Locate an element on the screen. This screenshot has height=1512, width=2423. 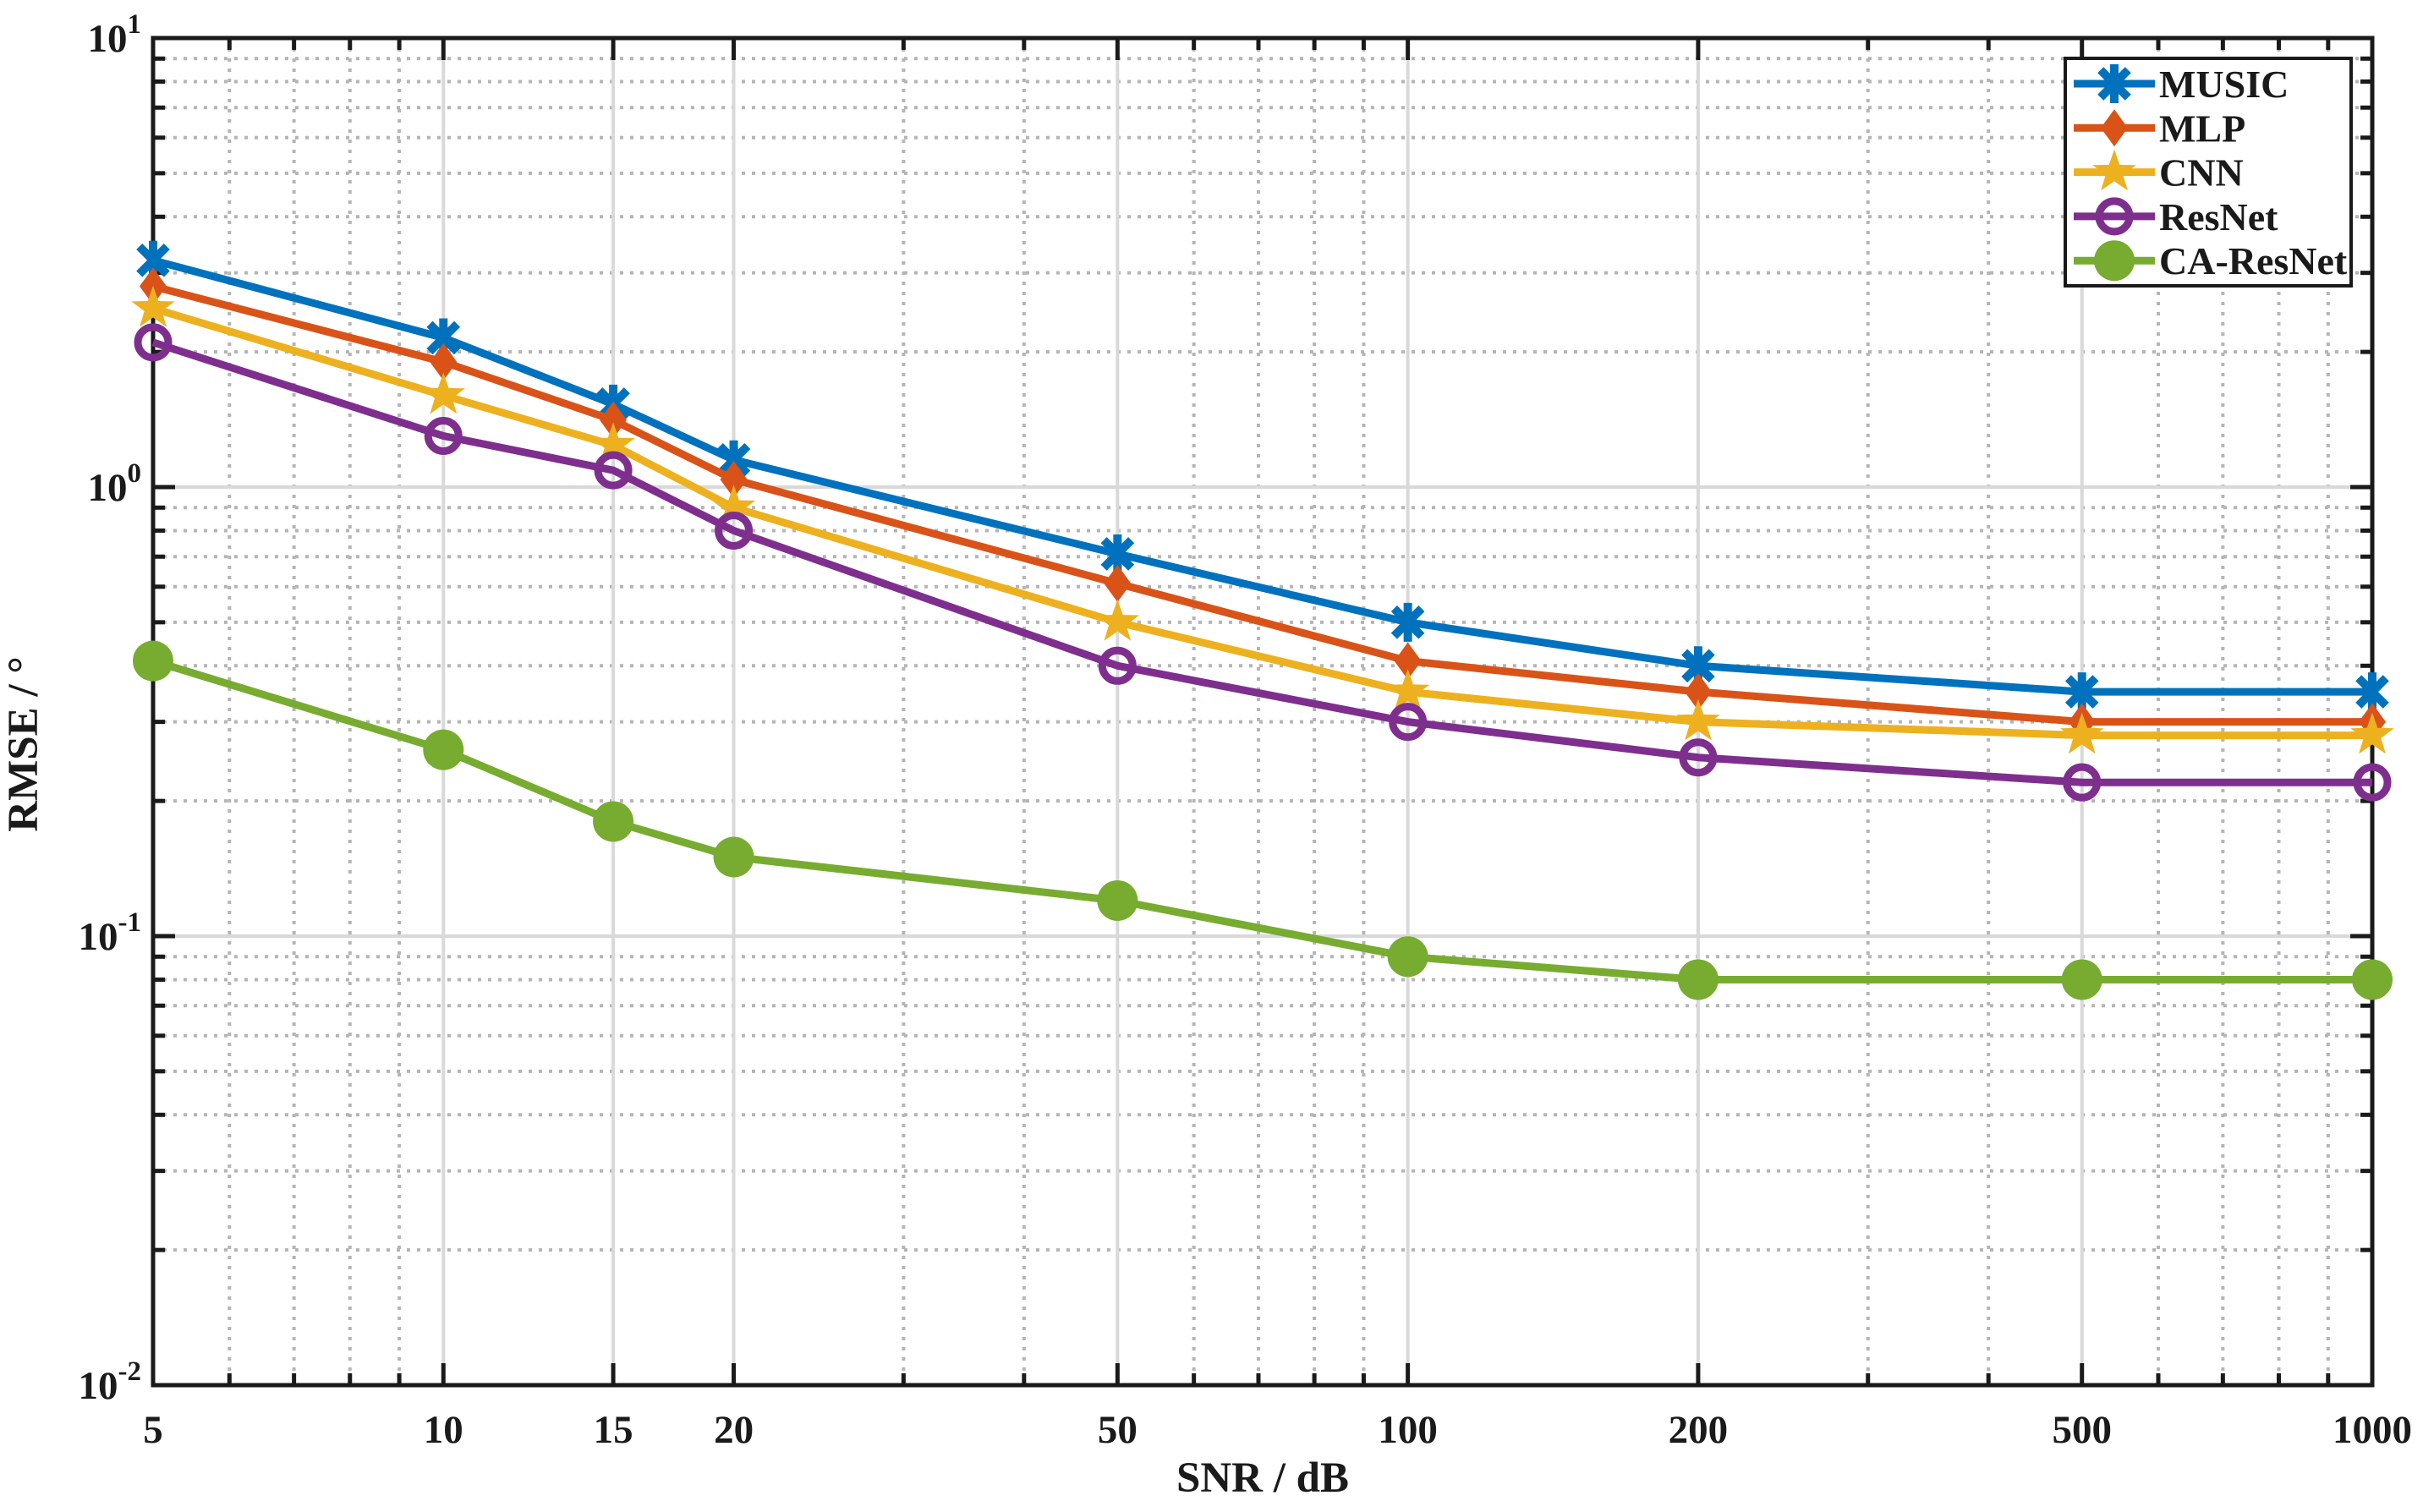
x-tick-label-10: 10 is located at coordinates (444, 1430).